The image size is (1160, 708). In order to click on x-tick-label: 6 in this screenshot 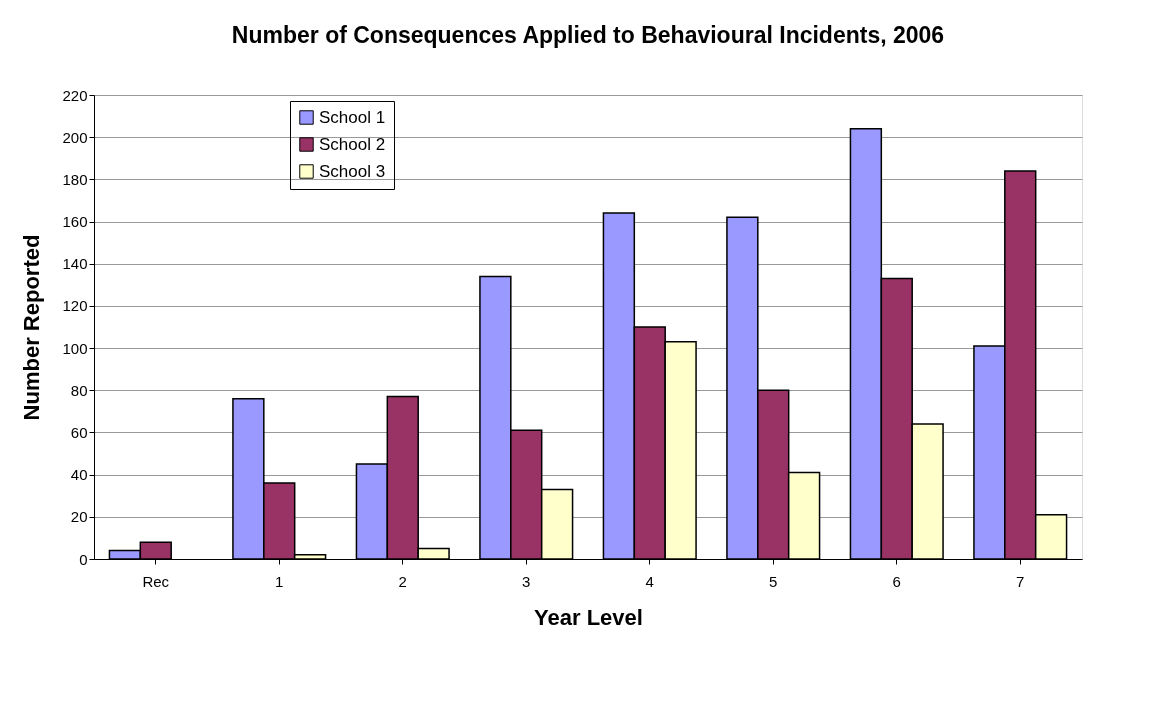, I will do `click(896, 581)`.